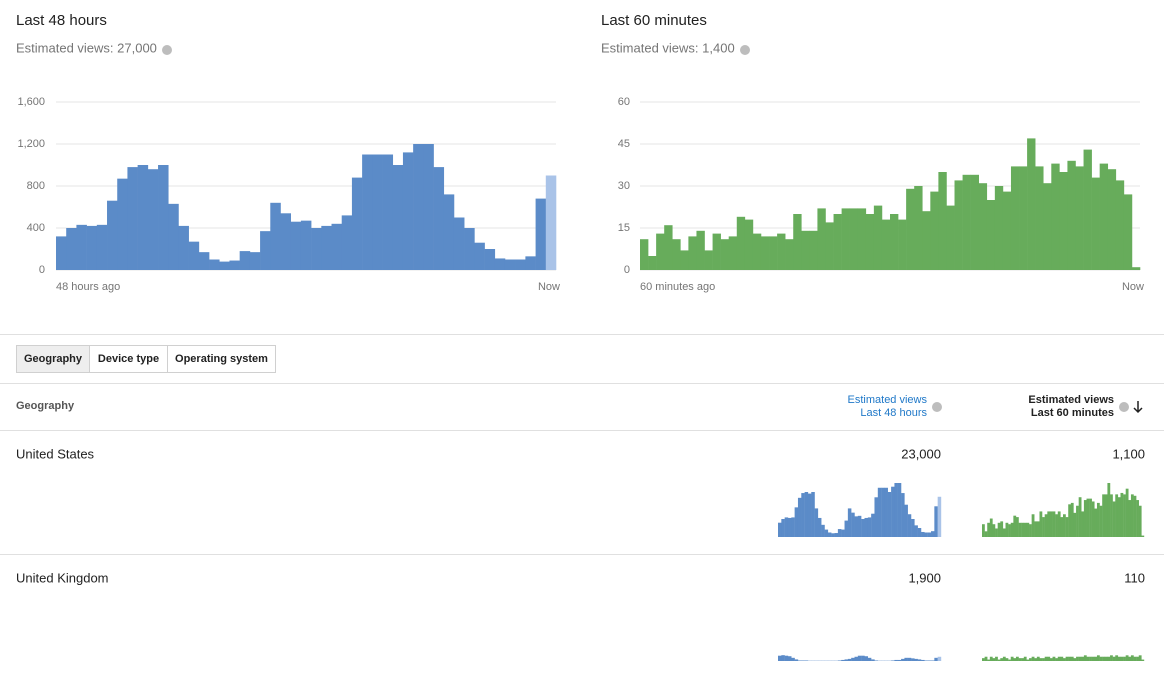  I want to click on column-header: Last 60 minutes, so click(1072, 413).